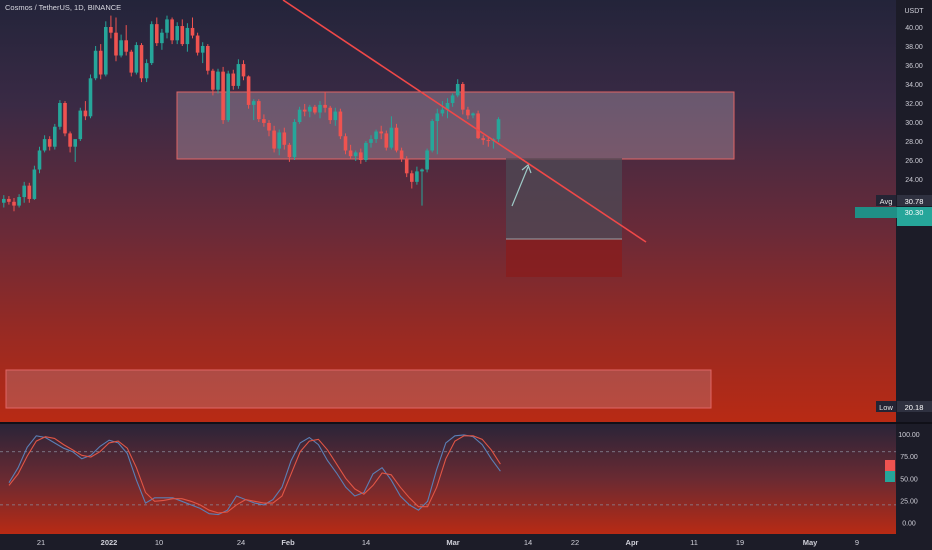  What do you see at coordinates (904, 200) in the screenshot?
I see `avg-price-badge: Avg 30.78` at bounding box center [904, 200].